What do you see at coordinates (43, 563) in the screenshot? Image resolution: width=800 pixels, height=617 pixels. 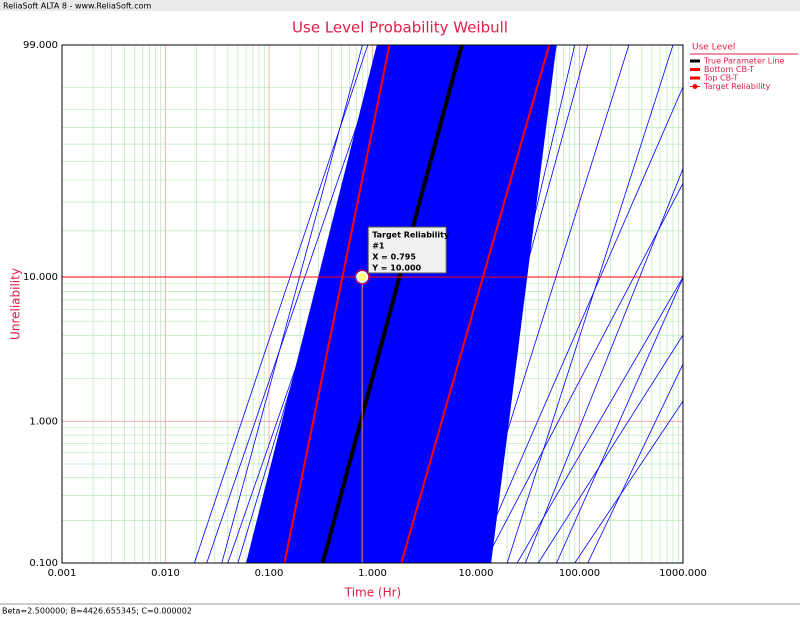 I see `y-tick-label: 0.100` at bounding box center [43, 563].